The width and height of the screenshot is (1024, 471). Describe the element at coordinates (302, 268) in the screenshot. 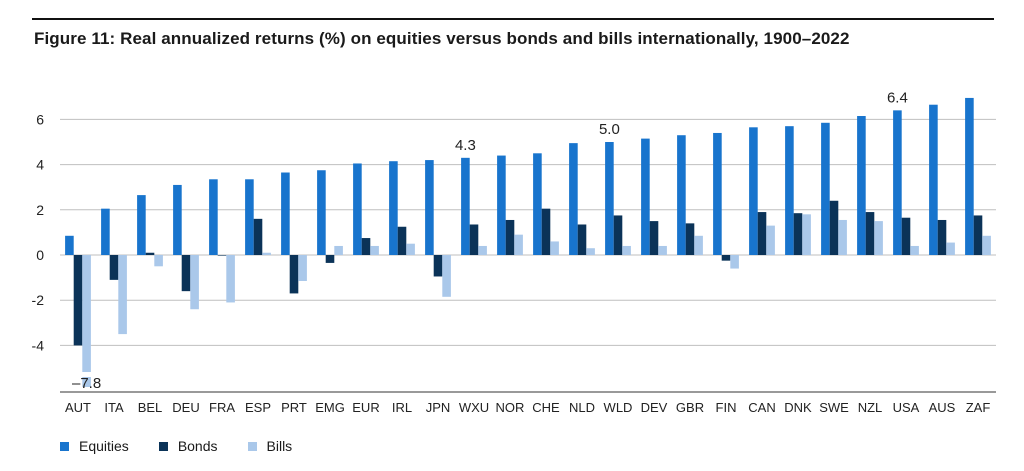

I see `bar-bills-prt` at that location.